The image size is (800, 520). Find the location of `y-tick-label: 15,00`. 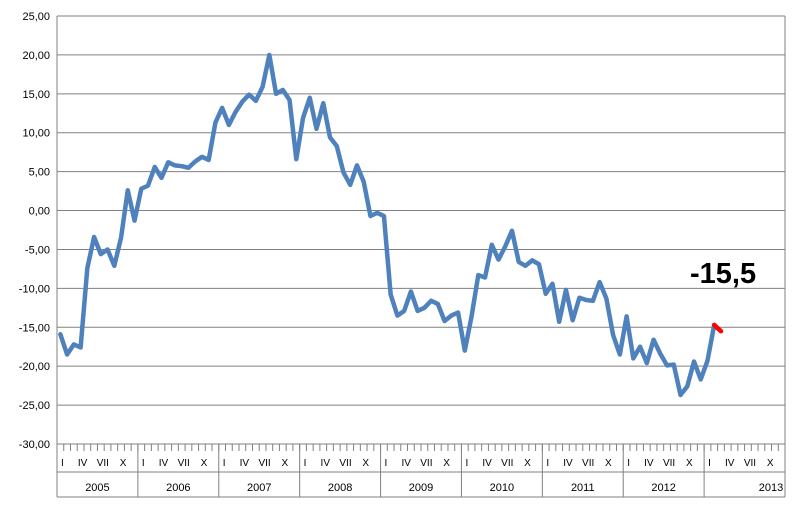

y-tick-label: 15,00 is located at coordinates (36, 95).